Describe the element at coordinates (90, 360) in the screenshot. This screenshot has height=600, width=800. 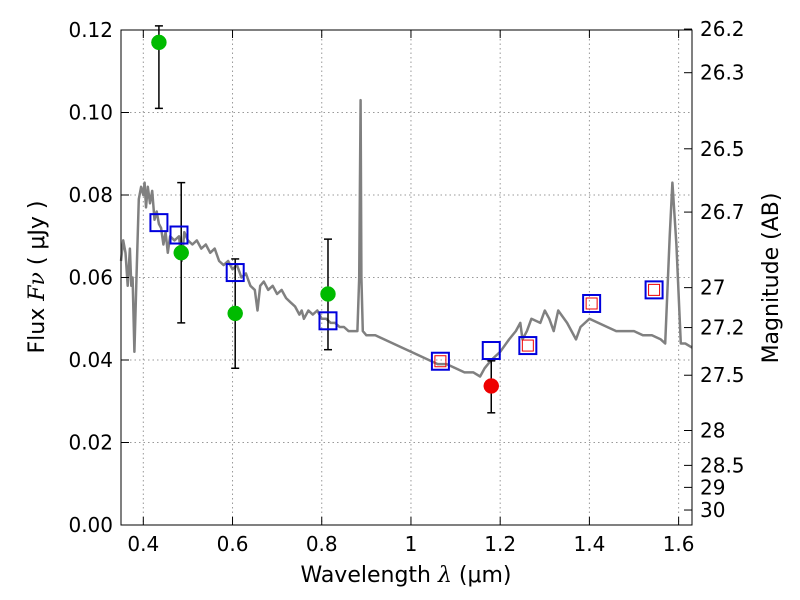
I see `y-tick-label: 0.04` at that location.